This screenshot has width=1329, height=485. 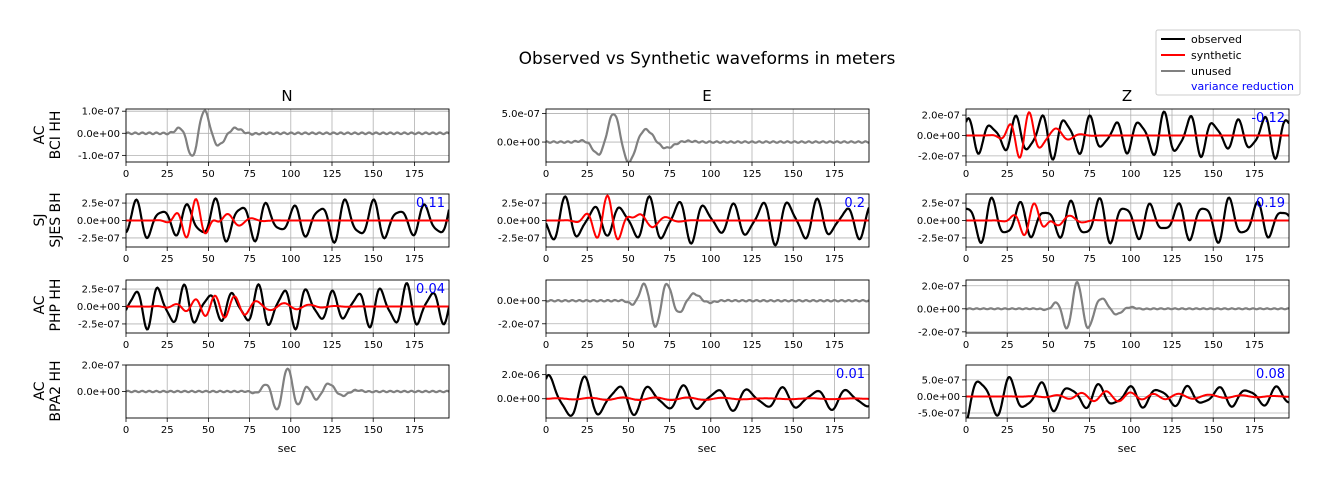 What do you see at coordinates (707, 448) in the screenshot?
I see `x-axis-label-e: sec` at bounding box center [707, 448].